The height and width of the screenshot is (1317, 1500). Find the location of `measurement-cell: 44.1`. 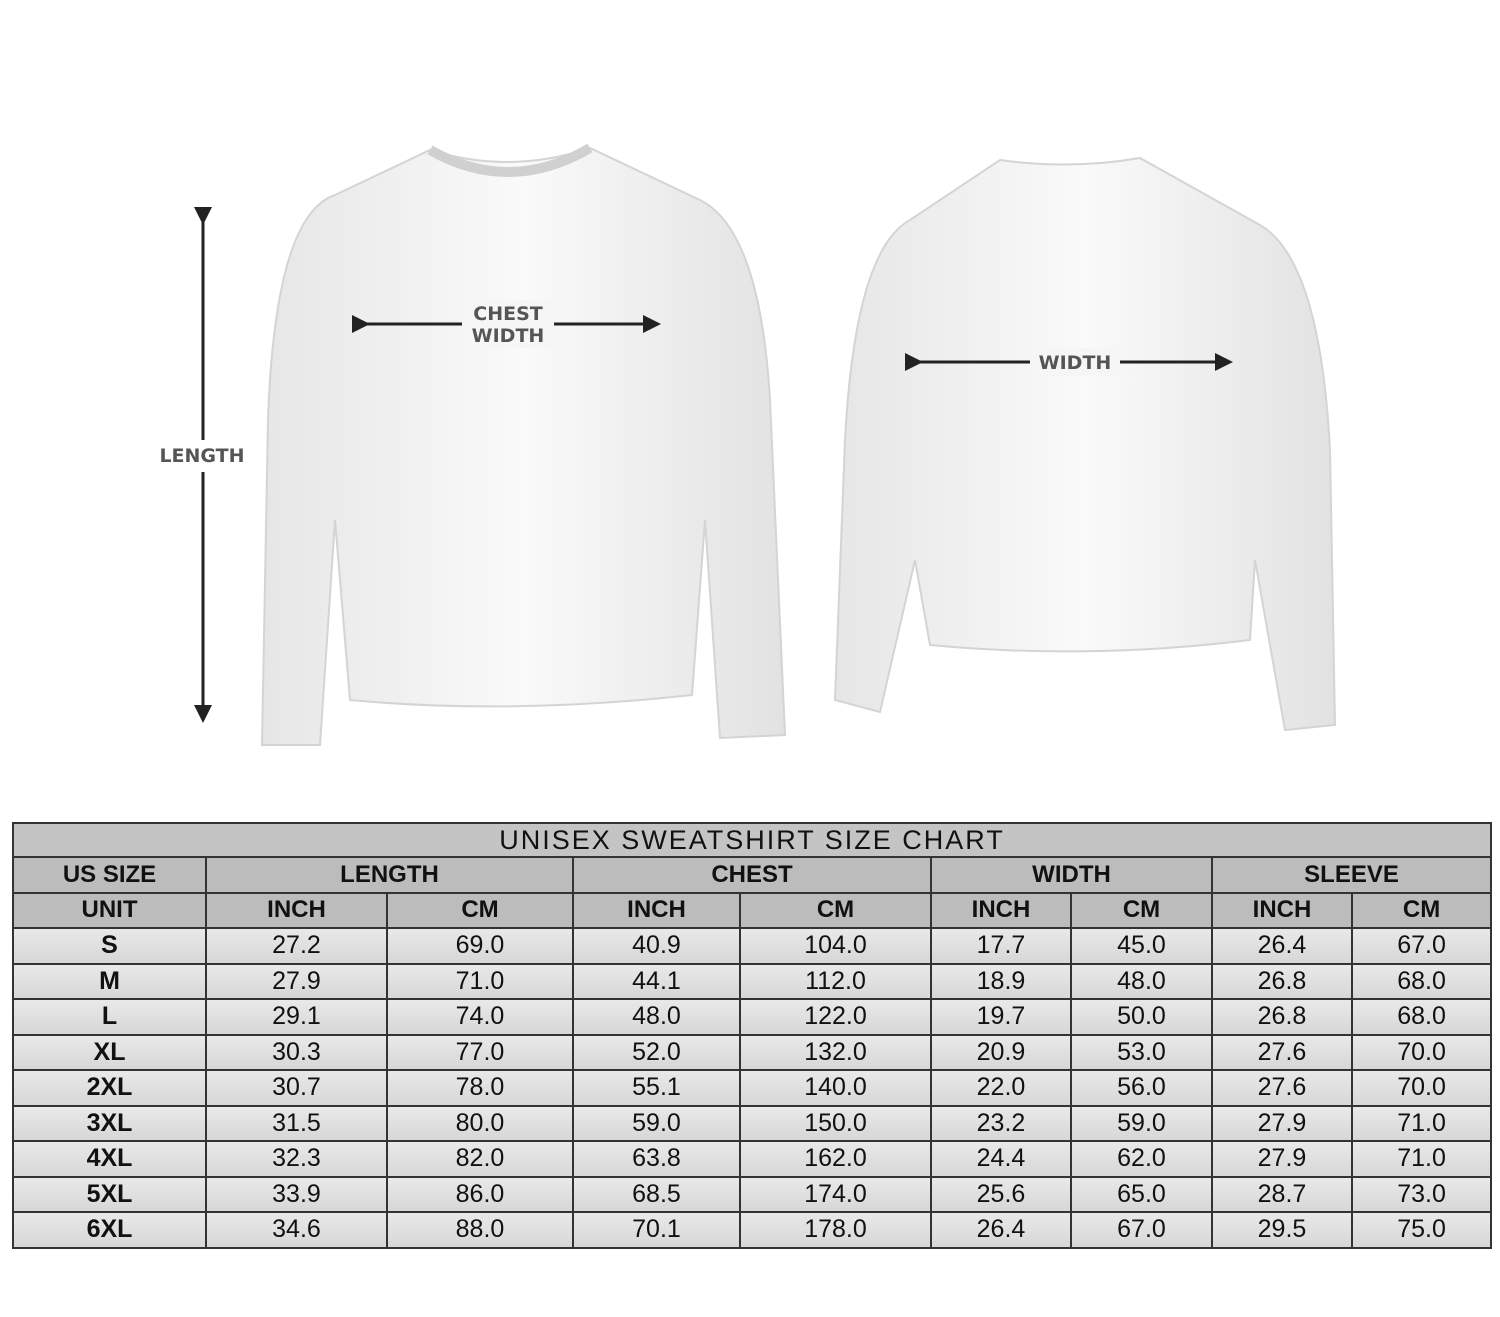

measurement-cell: 44.1 is located at coordinates (656, 981).